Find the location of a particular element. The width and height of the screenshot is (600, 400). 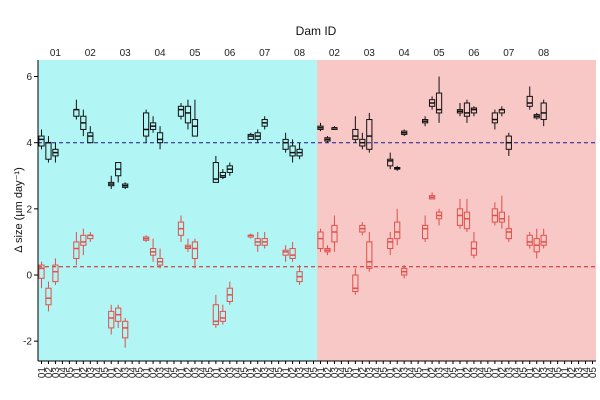

y-tick-label: -2 is located at coordinates (27, 342).